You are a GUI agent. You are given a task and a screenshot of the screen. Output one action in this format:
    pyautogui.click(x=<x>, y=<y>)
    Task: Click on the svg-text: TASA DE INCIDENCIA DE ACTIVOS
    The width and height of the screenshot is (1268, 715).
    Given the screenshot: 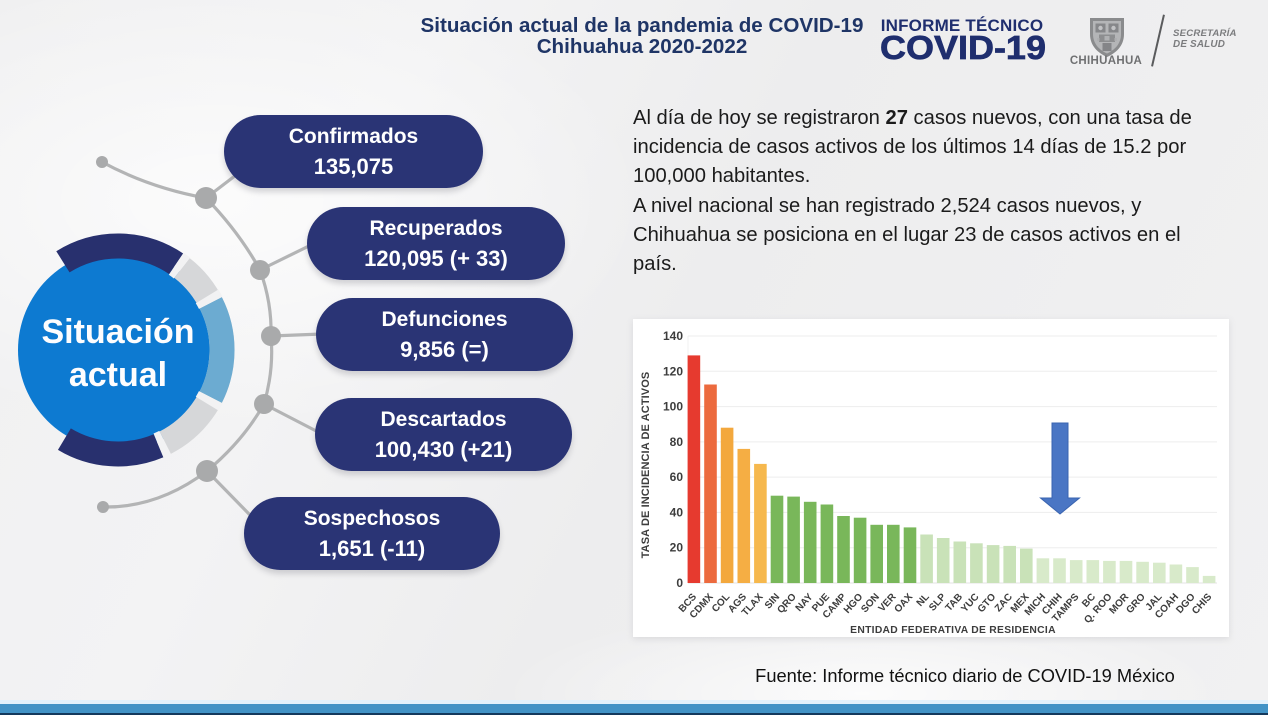 What is the action you would take?
    pyautogui.click(x=646, y=465)
    